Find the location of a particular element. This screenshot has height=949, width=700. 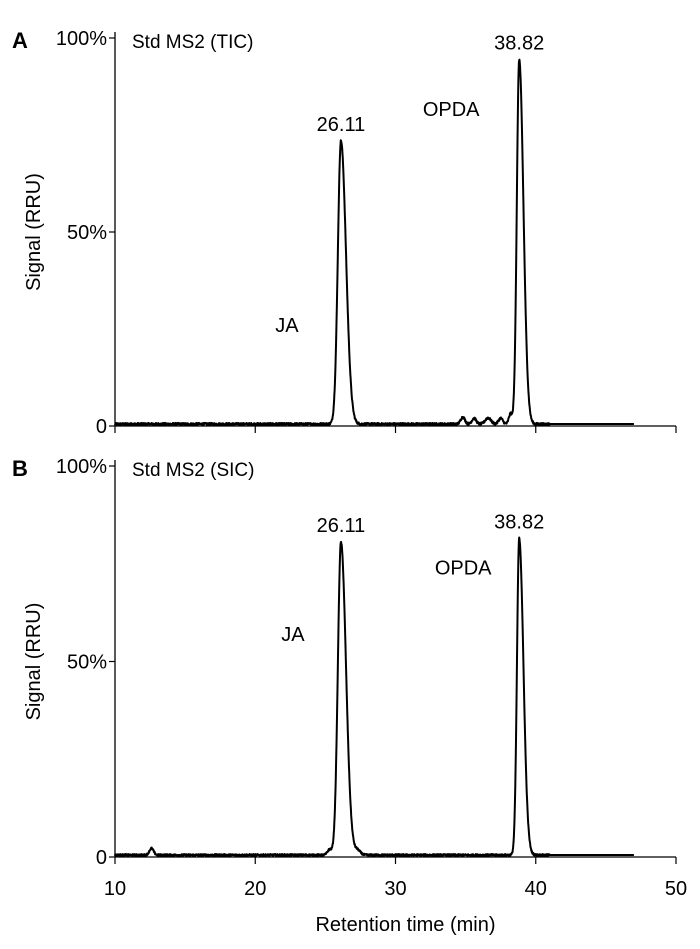

x-axis-label: Retention time (min) is located at coordinates (405, 925).